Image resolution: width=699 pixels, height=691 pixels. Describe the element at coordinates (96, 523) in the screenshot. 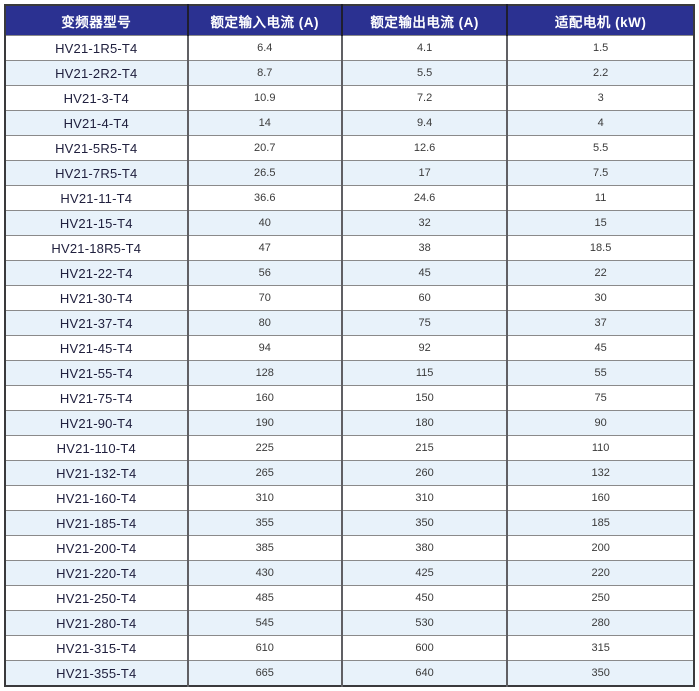

I see `cell-model: HV21-185-T4` at that location.